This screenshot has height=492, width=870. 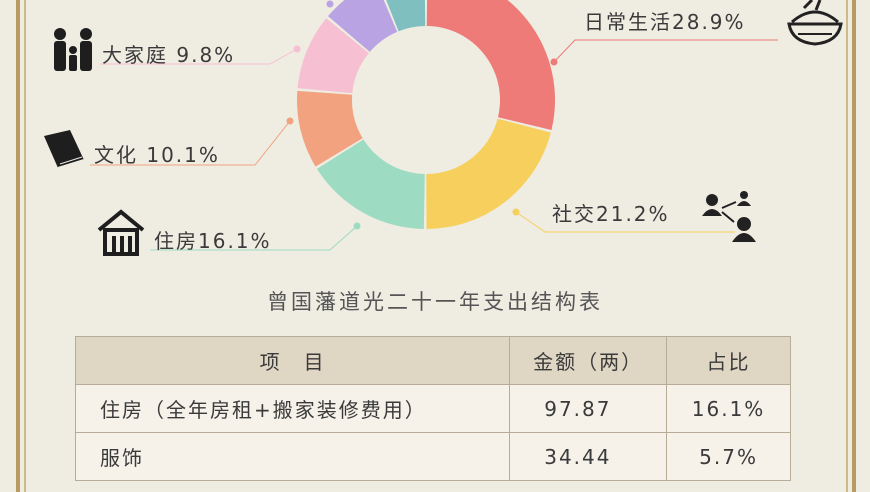 I want to click on leader-dot-purple, so click(x=330, y=4).